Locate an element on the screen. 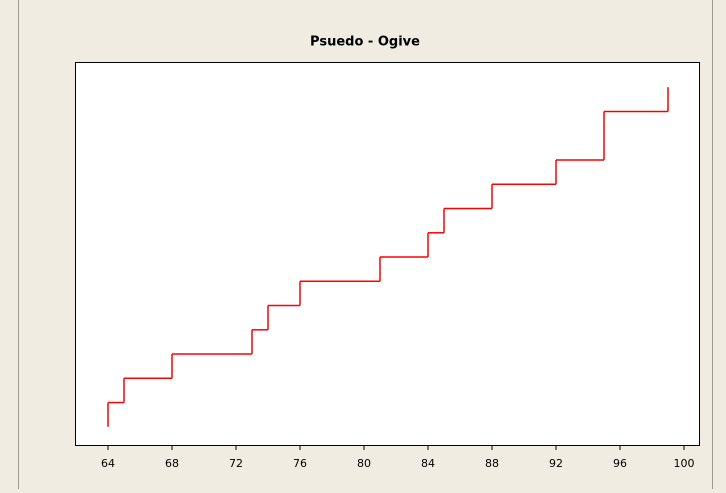 This screenshot has width=726, height=493. x-tick-label: 80 is located at coordinates (364, 463).